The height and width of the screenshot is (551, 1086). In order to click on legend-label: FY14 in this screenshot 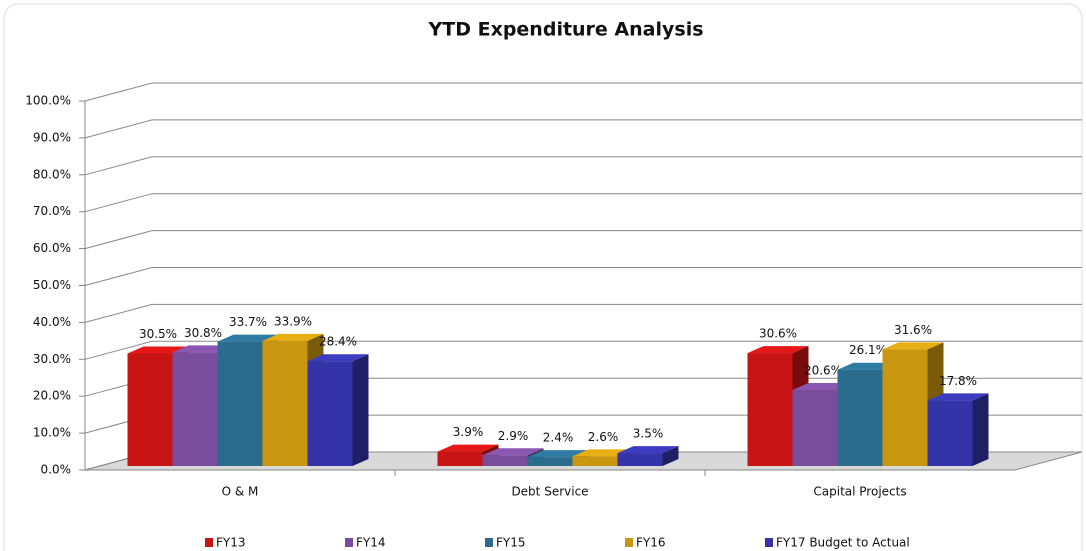, I will do `click(371, 543)`.